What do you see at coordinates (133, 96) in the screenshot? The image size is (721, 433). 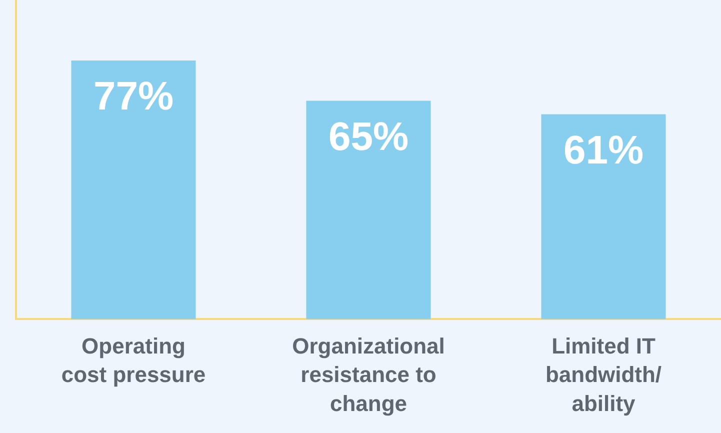 I see `data-label: 77%` at bounding box center [133, 96].